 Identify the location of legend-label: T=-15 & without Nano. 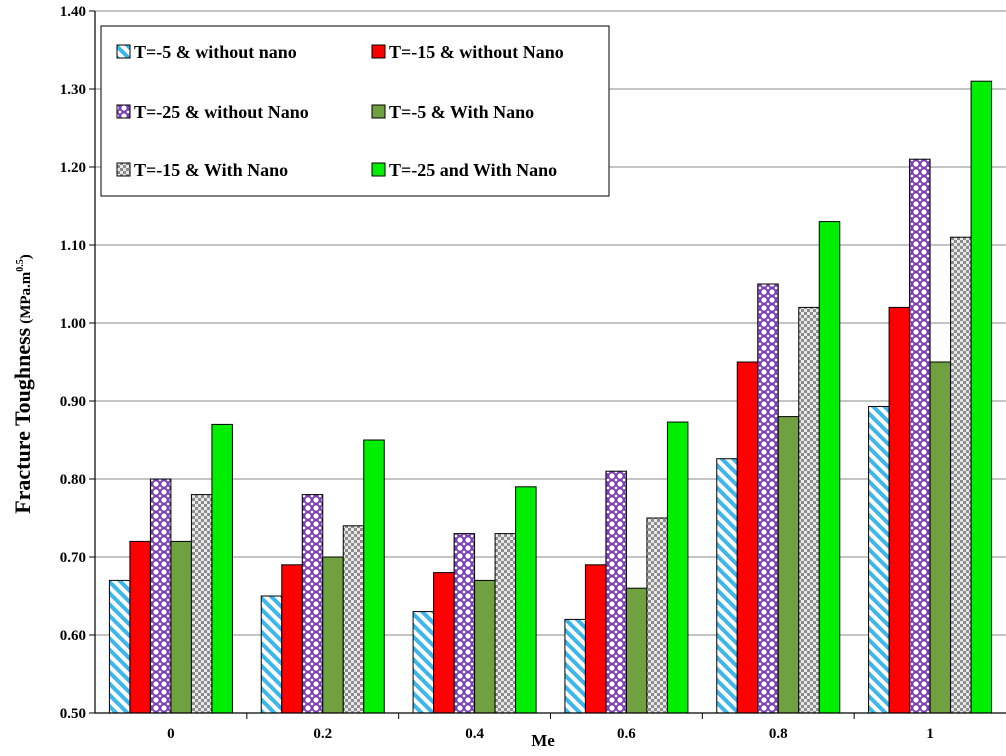
(476, 52).